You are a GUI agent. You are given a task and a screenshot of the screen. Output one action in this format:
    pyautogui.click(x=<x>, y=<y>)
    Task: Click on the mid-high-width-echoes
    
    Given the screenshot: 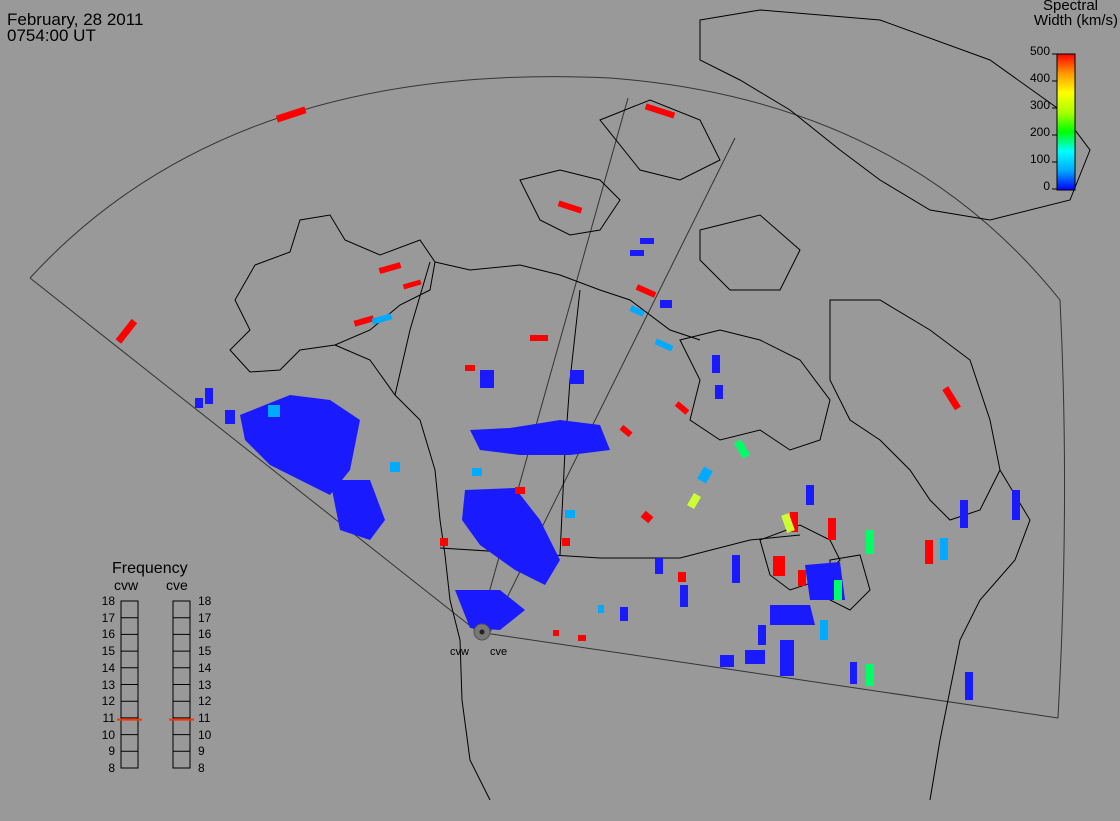 What is the action you would take?
    pyautogui.click(x=804, y=562)
    